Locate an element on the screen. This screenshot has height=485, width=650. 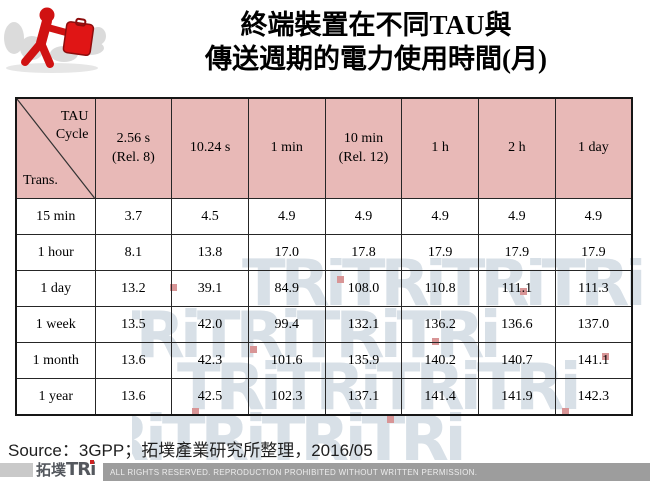
table-cell: 141.9 is located at coordinates (517, 397).